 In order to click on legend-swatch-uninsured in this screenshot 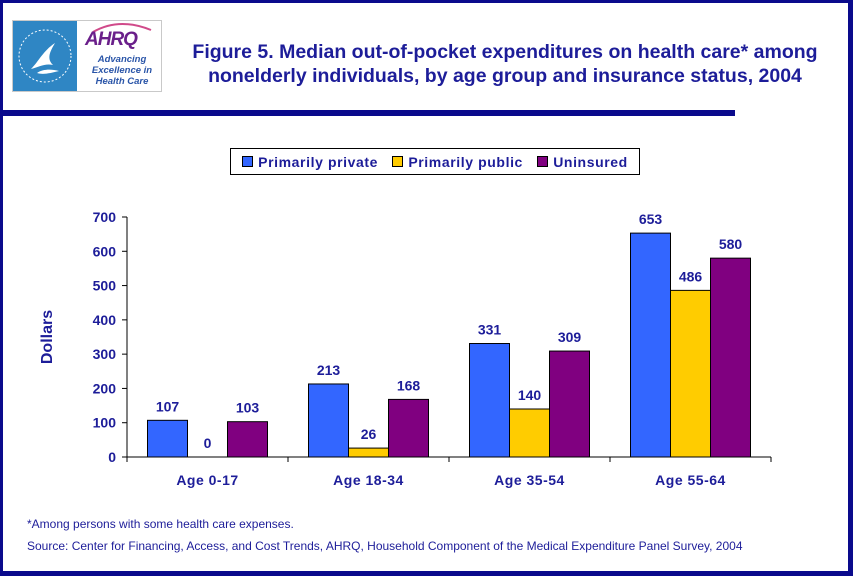, I will do `click(543, 161)`.